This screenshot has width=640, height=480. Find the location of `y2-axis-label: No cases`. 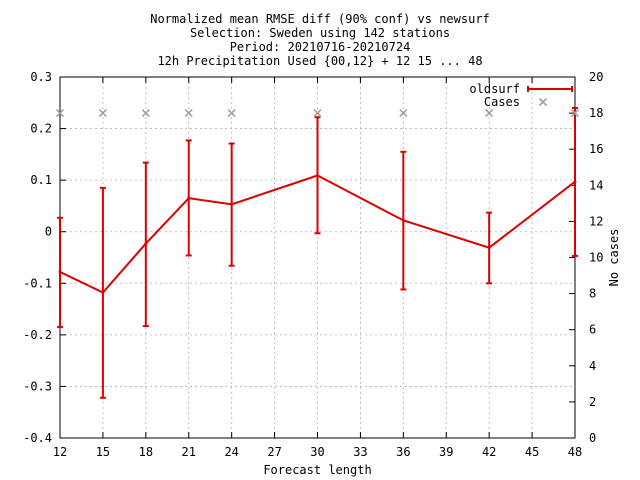

y2-axis-label: No cases is located at coordinates (614, 258).